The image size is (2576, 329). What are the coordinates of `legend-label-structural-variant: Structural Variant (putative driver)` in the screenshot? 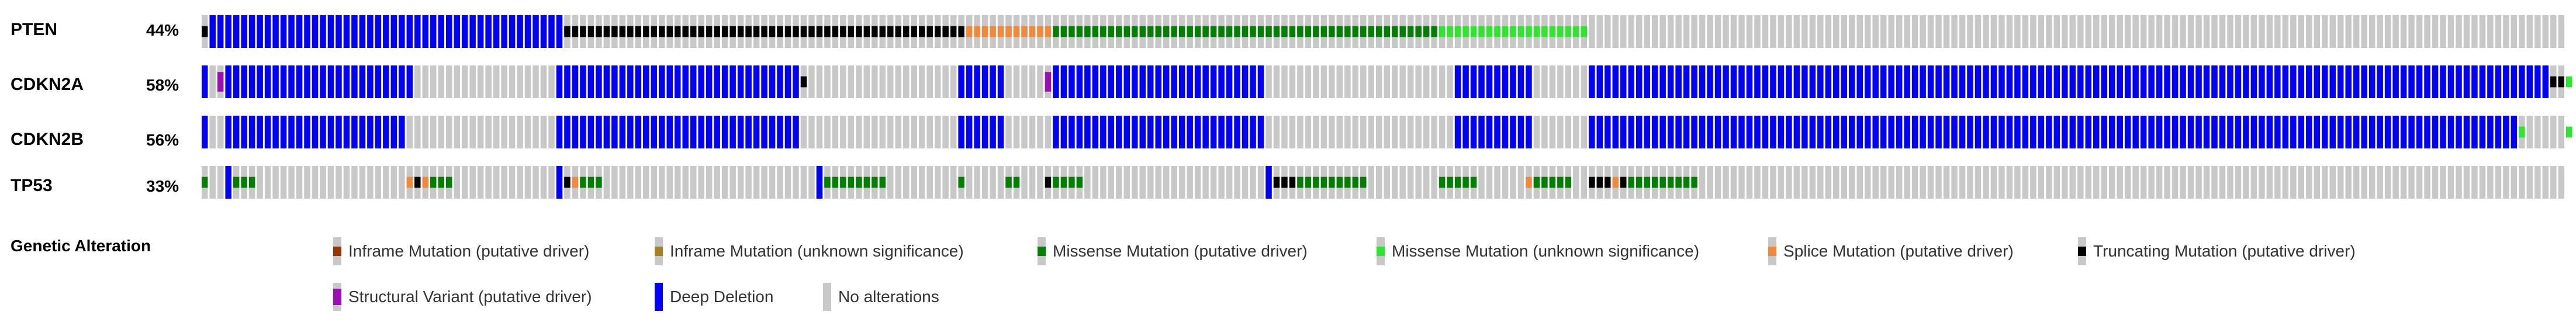 It's located at (470, 297).